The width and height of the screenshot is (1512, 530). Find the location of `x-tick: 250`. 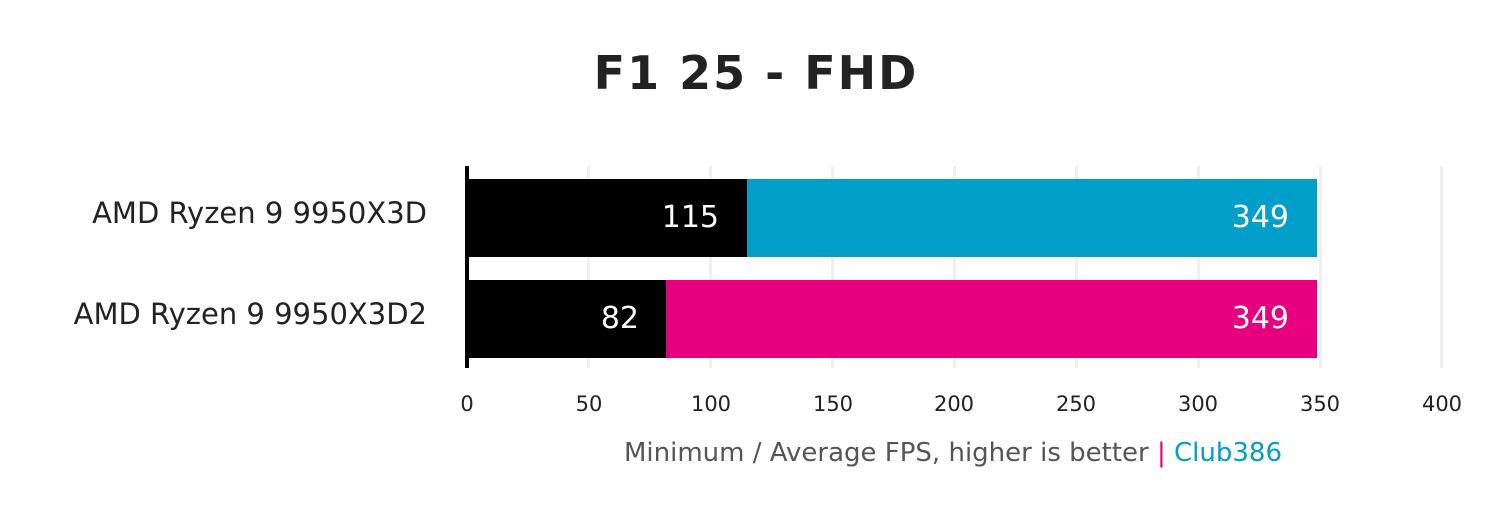

x-tick: 250 is located at coordinates (1076, 404).